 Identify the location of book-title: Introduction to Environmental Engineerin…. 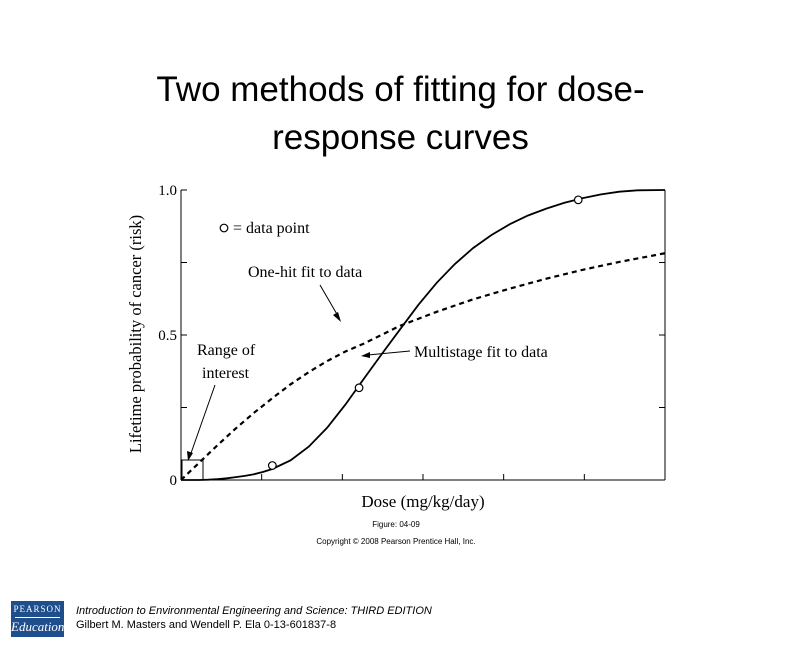
(254, 611).